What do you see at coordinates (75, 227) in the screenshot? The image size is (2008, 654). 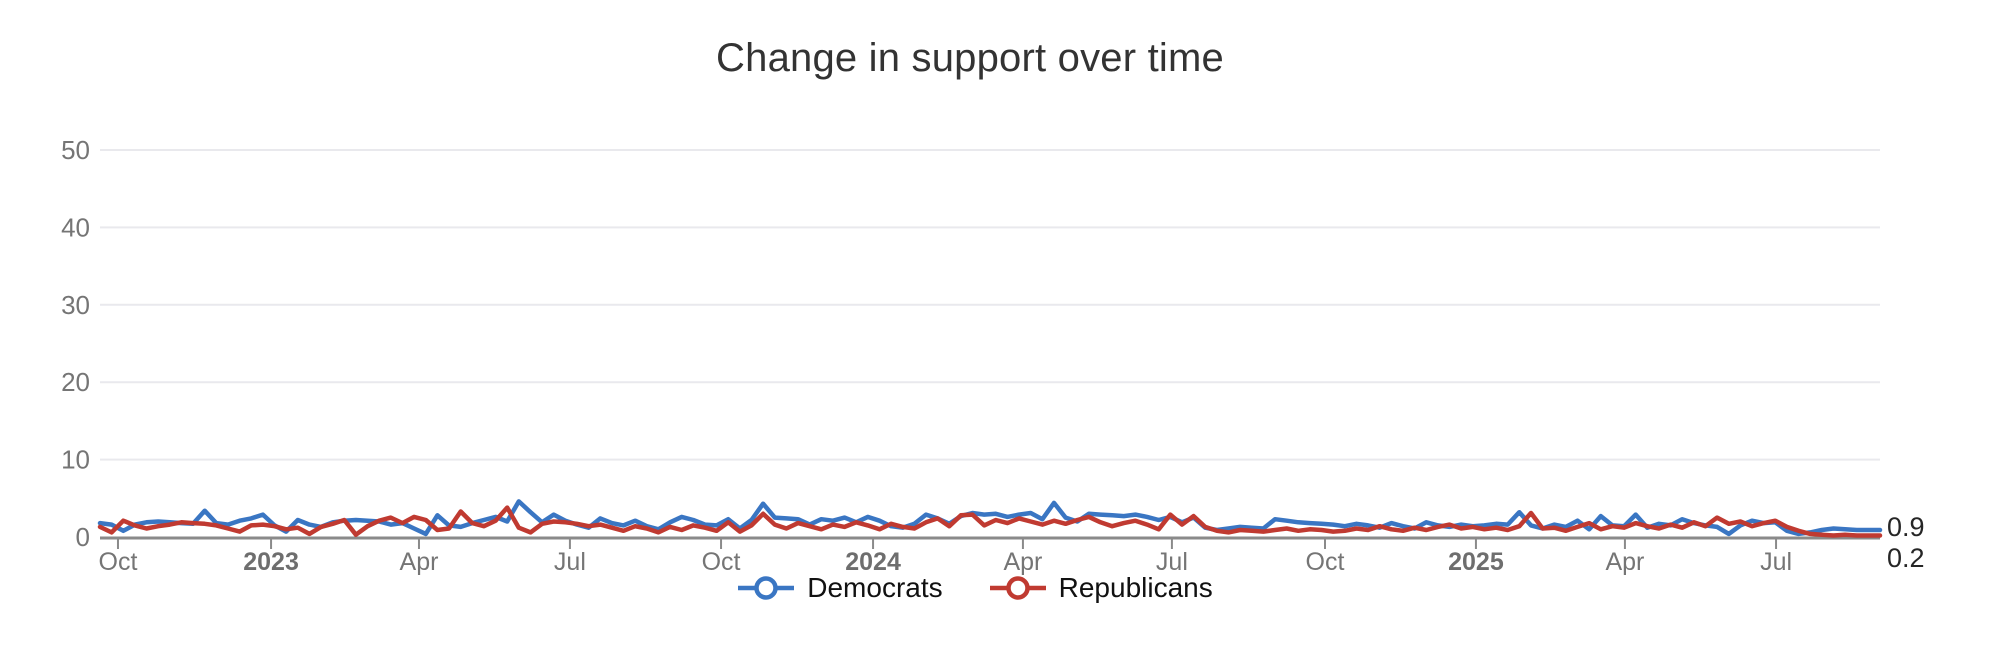 I see `y-axis-label-40: 40` at bounding box center [75, 227].